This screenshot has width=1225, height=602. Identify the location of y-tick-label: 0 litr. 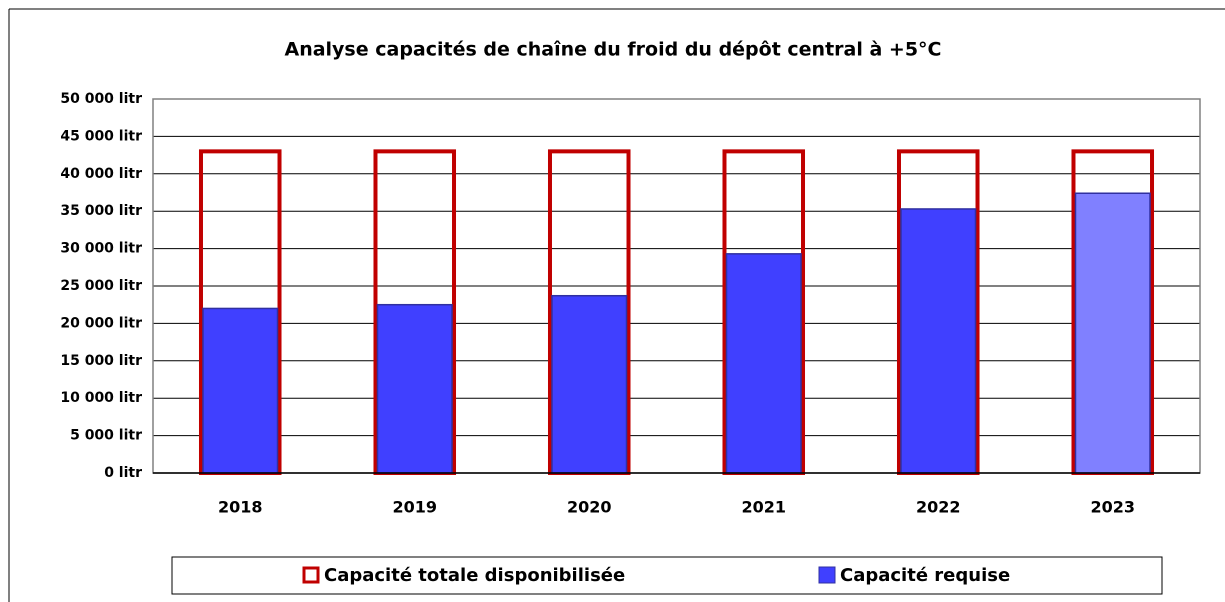
(123, 473).